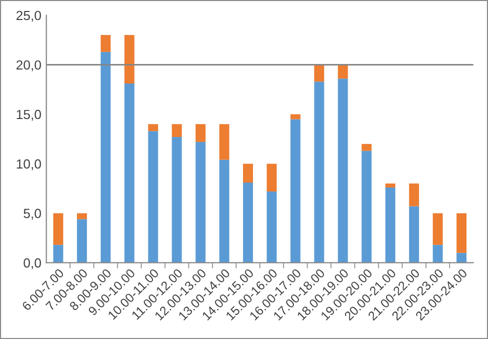 This screenshot has width=488, height=339. I want to click on y-tick-label: 5,0, so click(32, 214).